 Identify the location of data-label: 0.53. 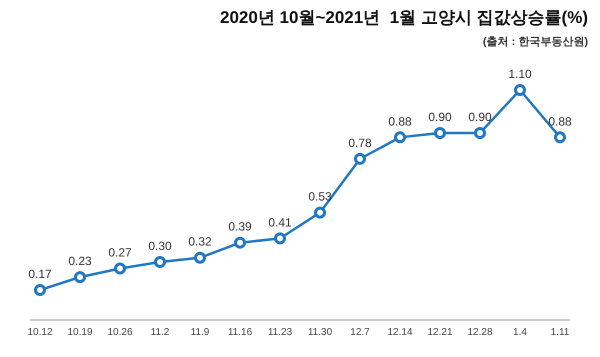
(320, 197).